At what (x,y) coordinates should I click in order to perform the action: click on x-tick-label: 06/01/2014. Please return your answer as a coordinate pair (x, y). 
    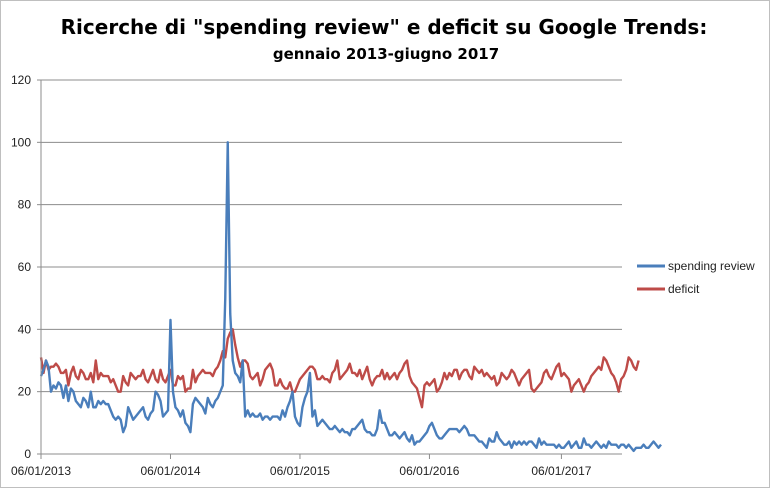
    Looking at the image, I should click on (170, 471).